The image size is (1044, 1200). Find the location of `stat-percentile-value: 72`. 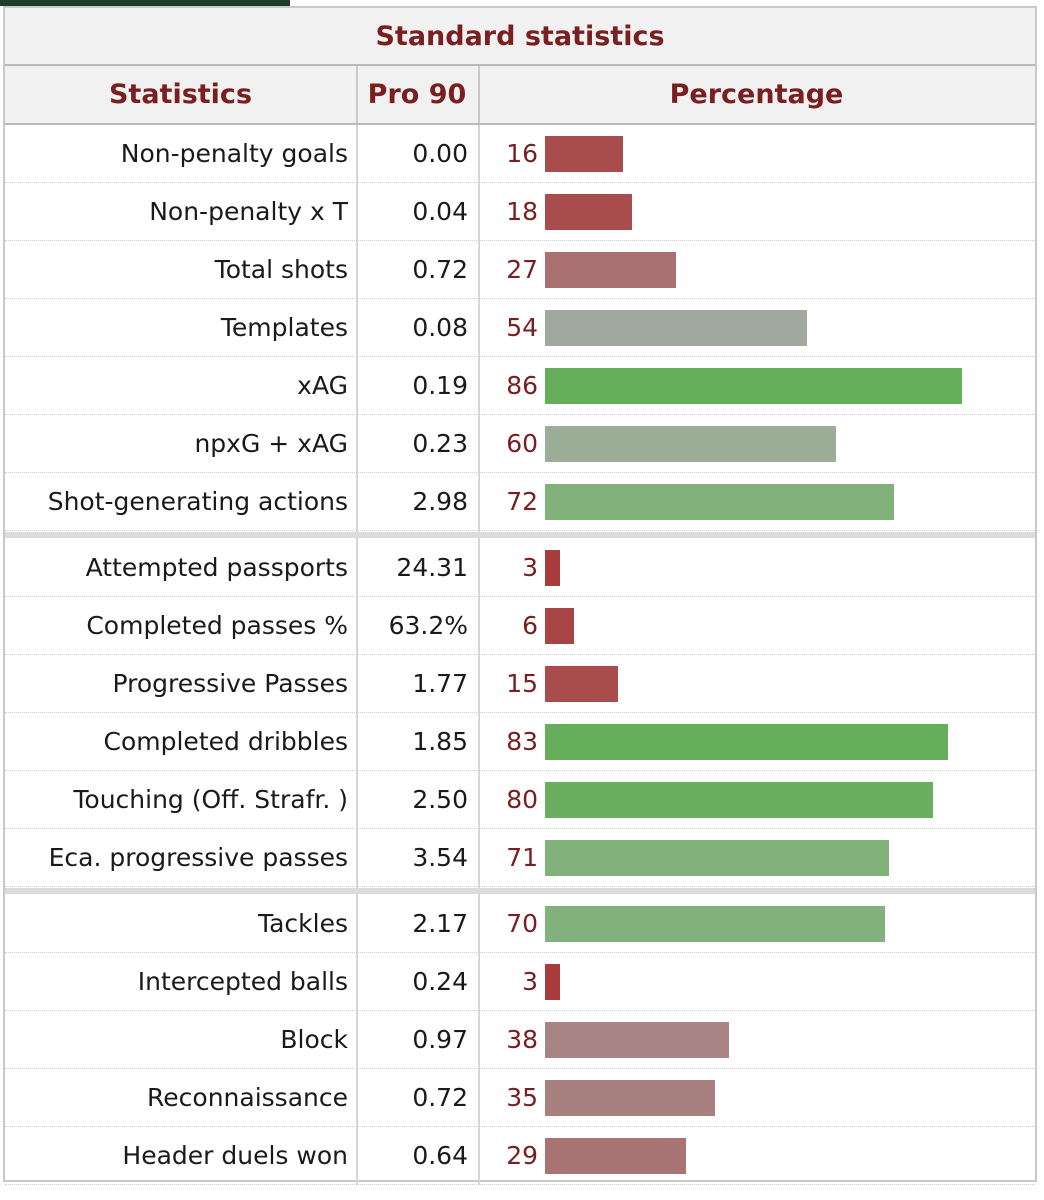

stat-percentile-value: 72 is located at coordinates (522, 501).